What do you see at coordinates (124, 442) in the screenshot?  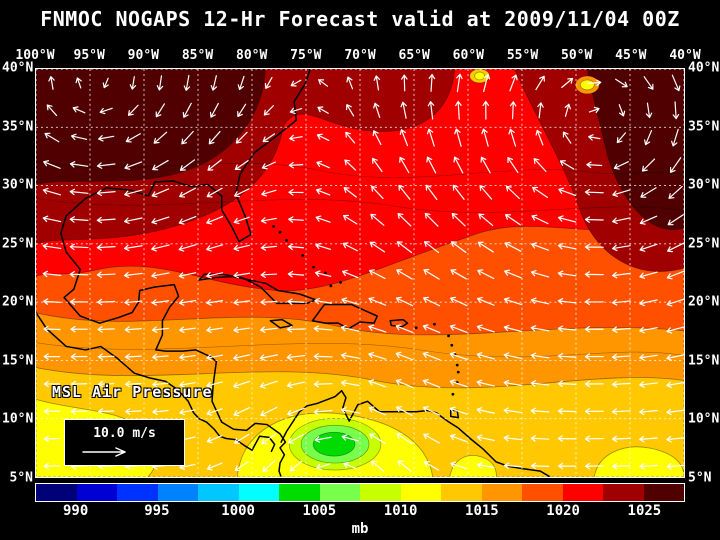 I see `wind-reference-legend: 10.0 m/s` at bounding box center [124, 442].